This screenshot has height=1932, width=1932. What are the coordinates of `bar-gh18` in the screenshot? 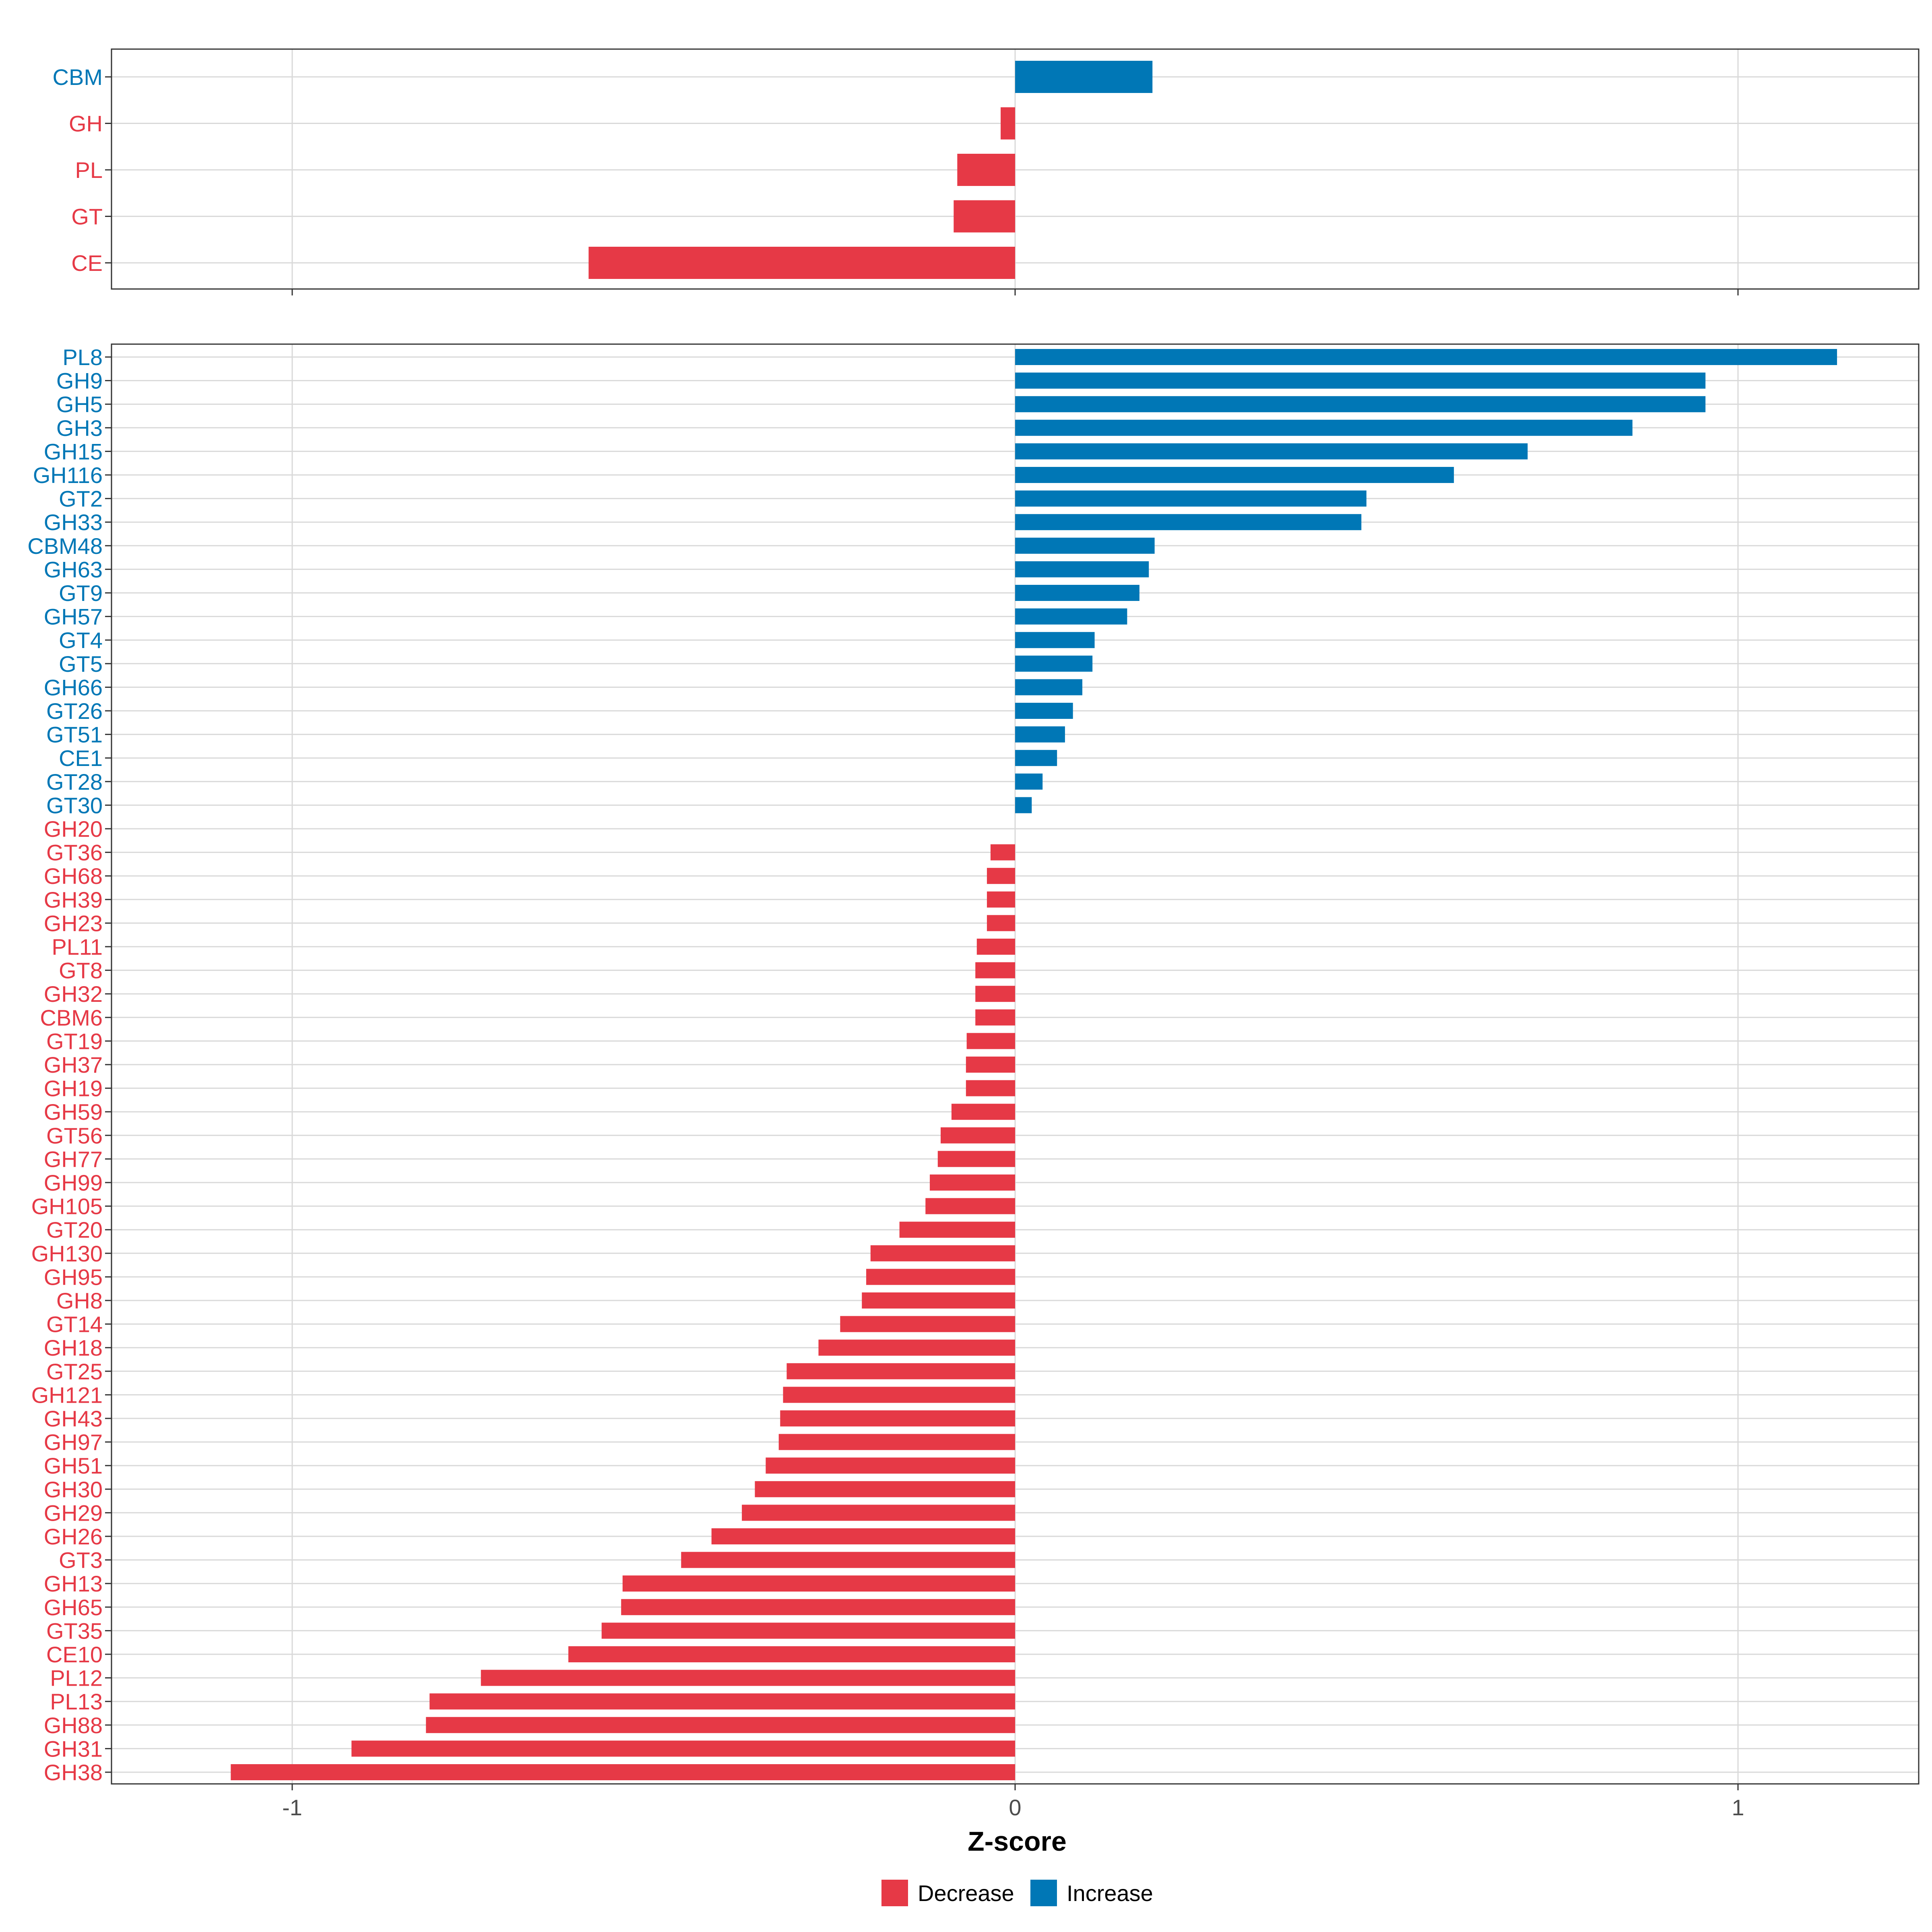 It's located at (916, 1348).